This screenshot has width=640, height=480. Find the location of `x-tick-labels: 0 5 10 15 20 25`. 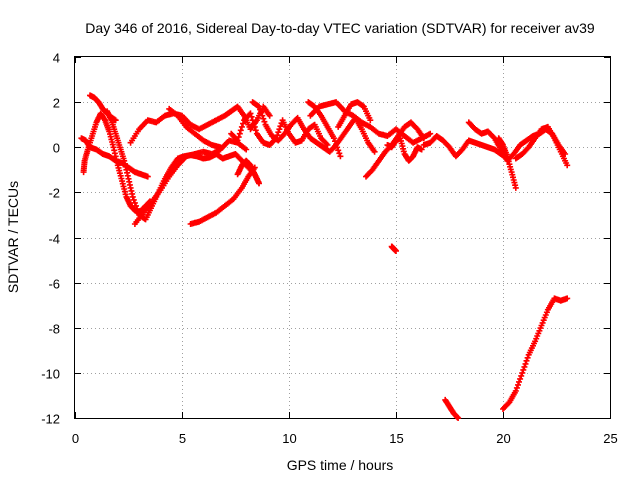

x-tick-labels: 0 5 10 15 20 25 is located at coordinates (345, 438).